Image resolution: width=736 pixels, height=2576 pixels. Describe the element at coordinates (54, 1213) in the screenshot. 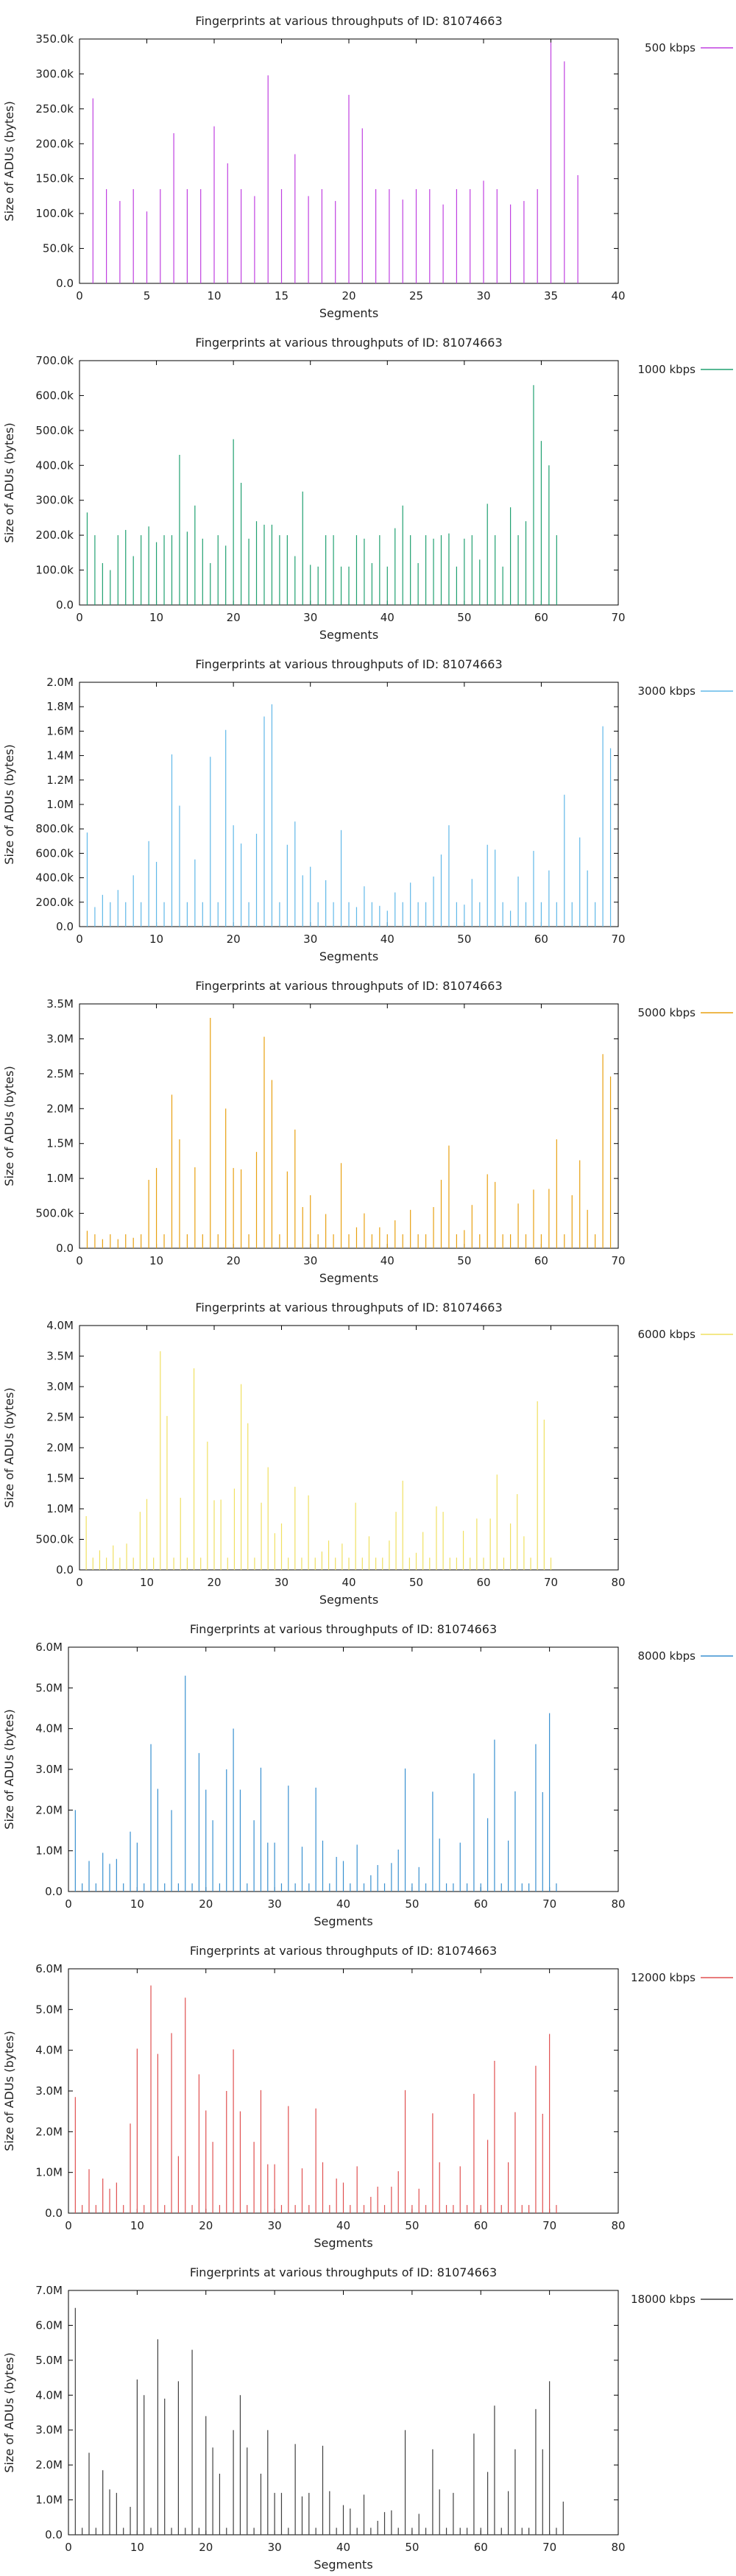

I see `y-tick-label: 500.0k` at that location.